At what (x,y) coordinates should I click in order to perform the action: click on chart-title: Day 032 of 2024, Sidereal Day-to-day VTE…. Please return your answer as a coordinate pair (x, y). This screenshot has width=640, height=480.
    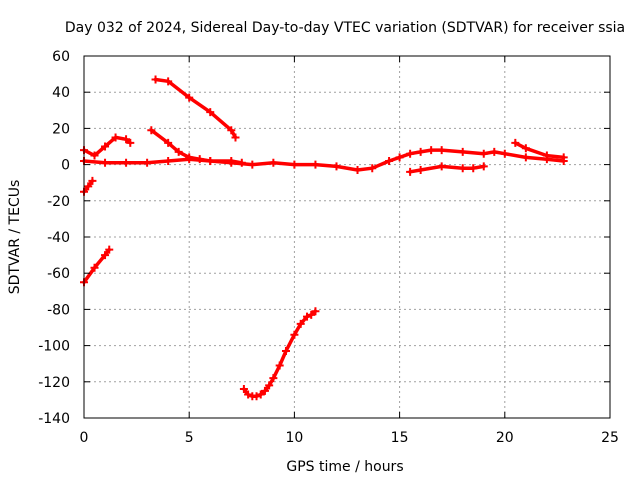
    Looking at the image, I should click on (345, 28).